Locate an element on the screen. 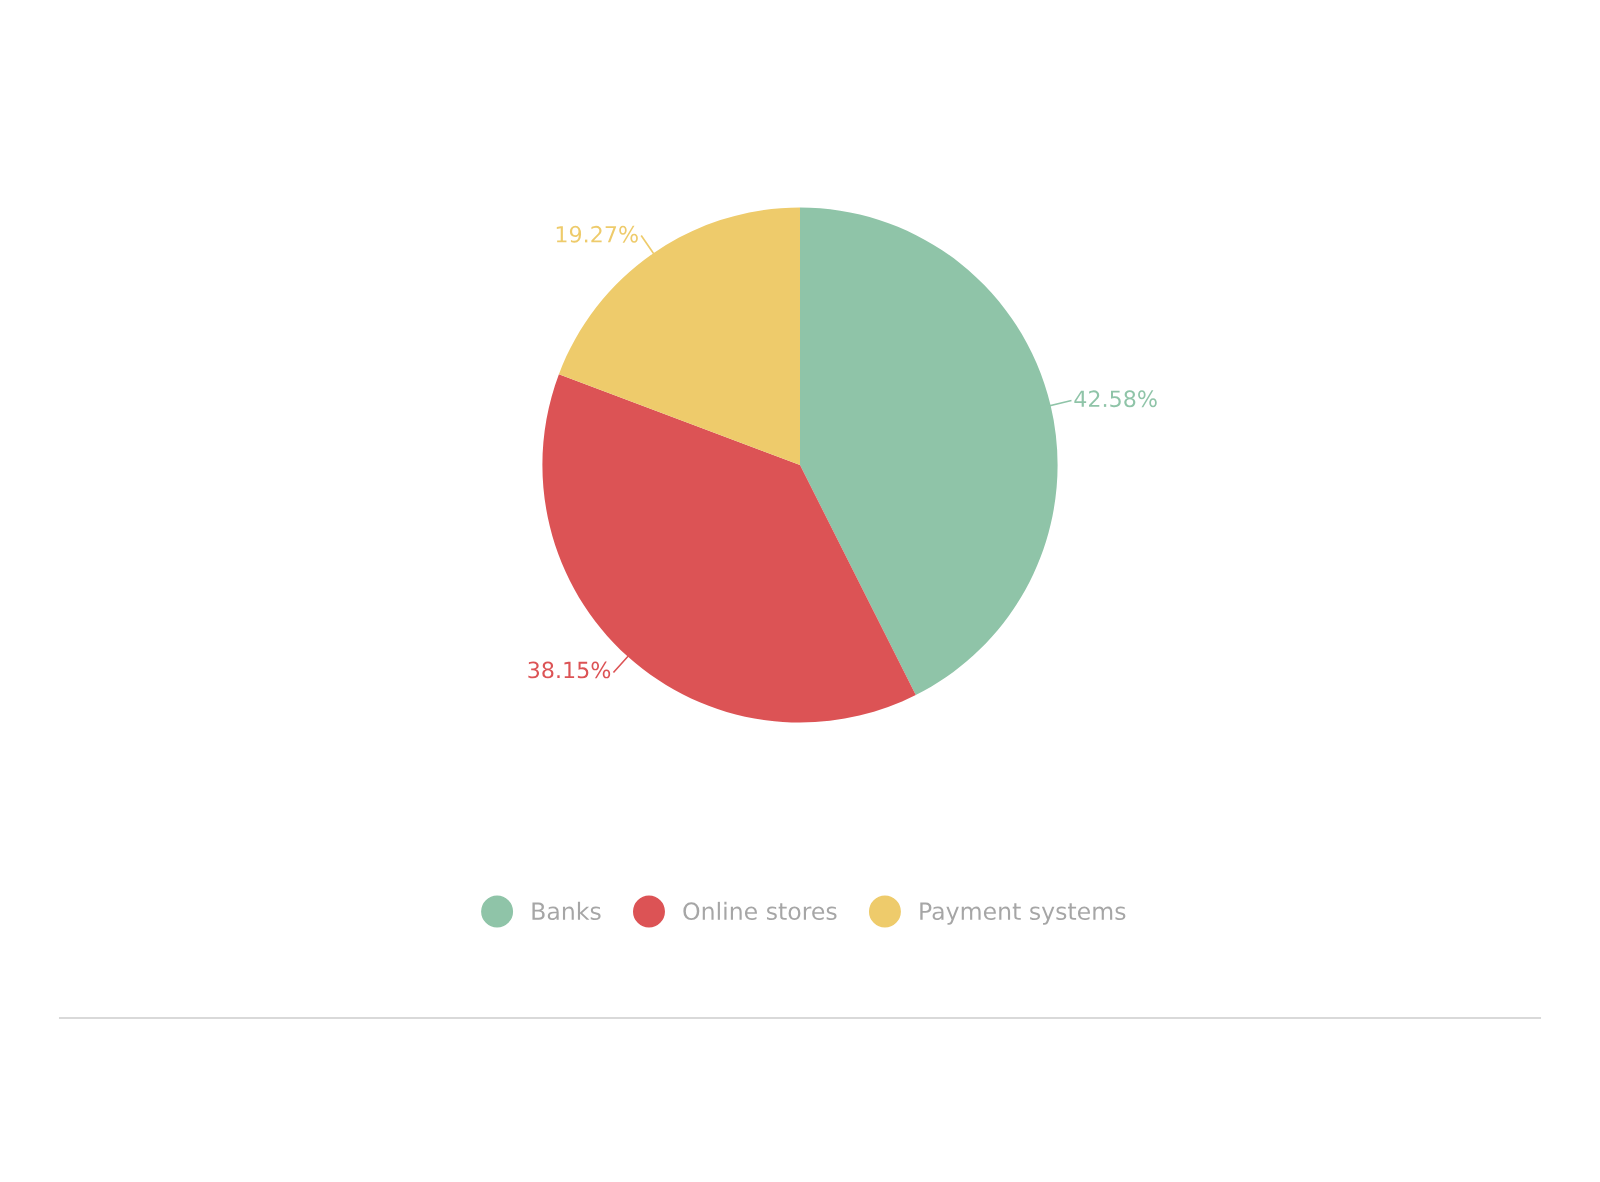  pie-slice is located at coordinates (679, 336).